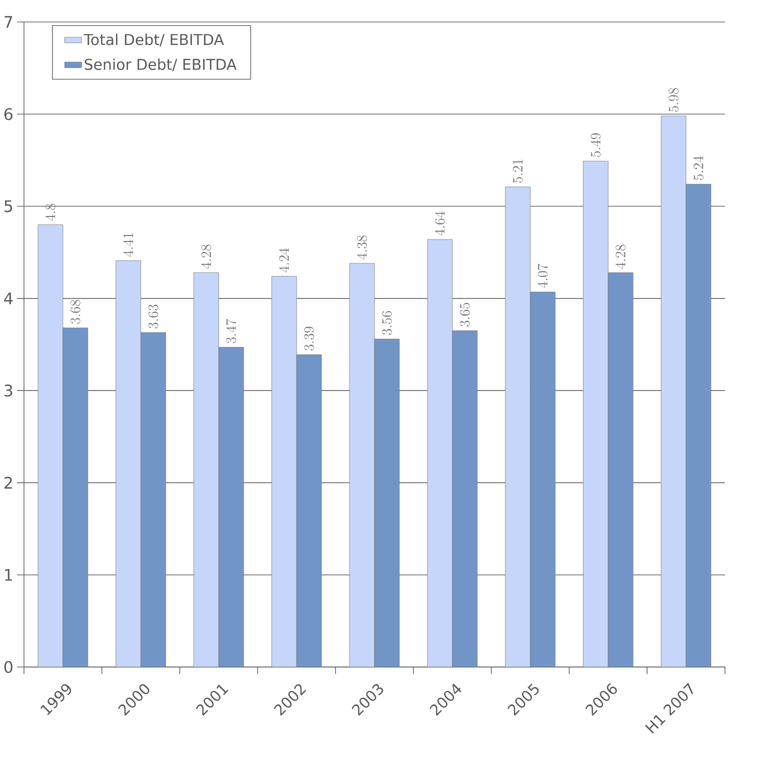 The width and height of the screenshot is (766, 782). Describe the element at coordinates (8, 390) in the screenshot. I see `y-tick-label: 3` at that location.